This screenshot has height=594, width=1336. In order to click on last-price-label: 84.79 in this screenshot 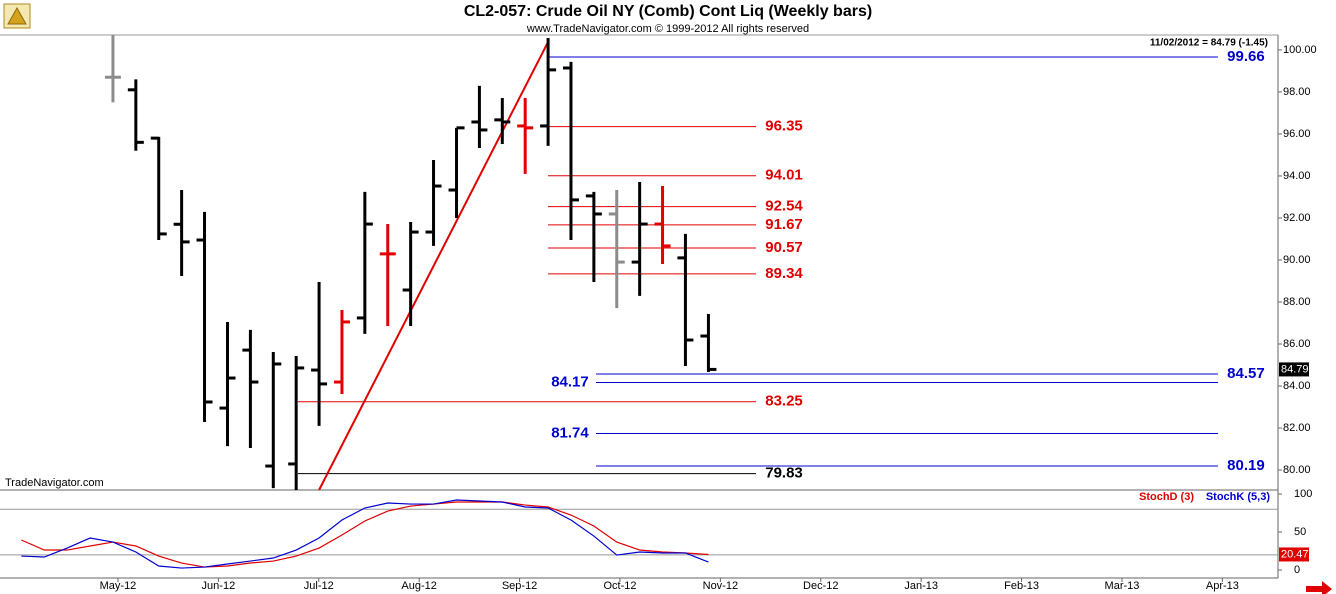, I will do `click(1295, 369)`.